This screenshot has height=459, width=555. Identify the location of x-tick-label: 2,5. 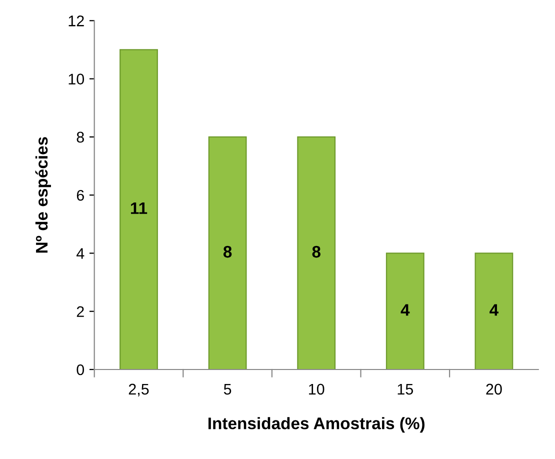
(138, 390).